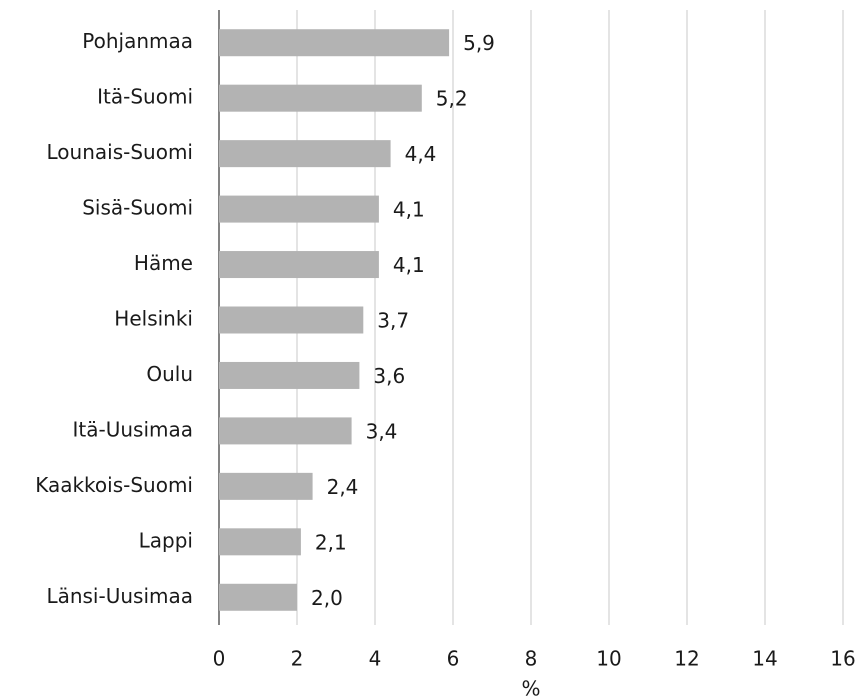  What do you see at coordinates (686, 659) in the screenshot?
I see `x-tick-label: 12` at bounding box center [686, 659].